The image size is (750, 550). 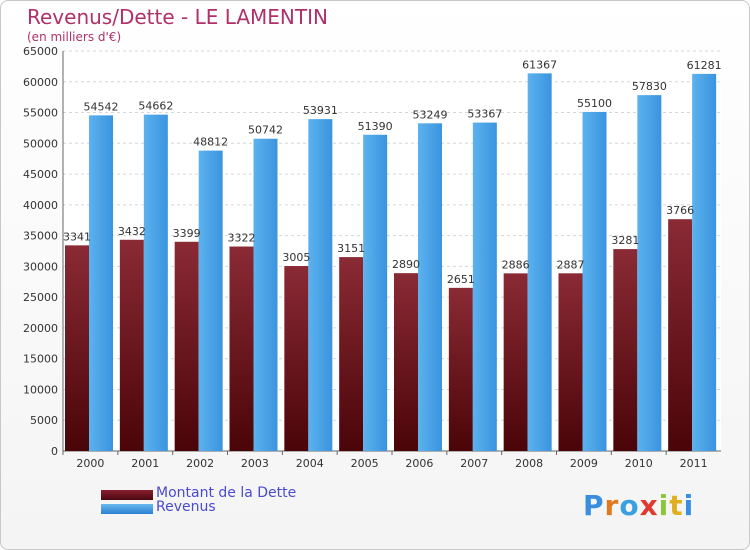 What do you see at coordinates (40, 113) in the screenshot?
I see `y-tick-label: 55000` at bounding box center [40, 113].